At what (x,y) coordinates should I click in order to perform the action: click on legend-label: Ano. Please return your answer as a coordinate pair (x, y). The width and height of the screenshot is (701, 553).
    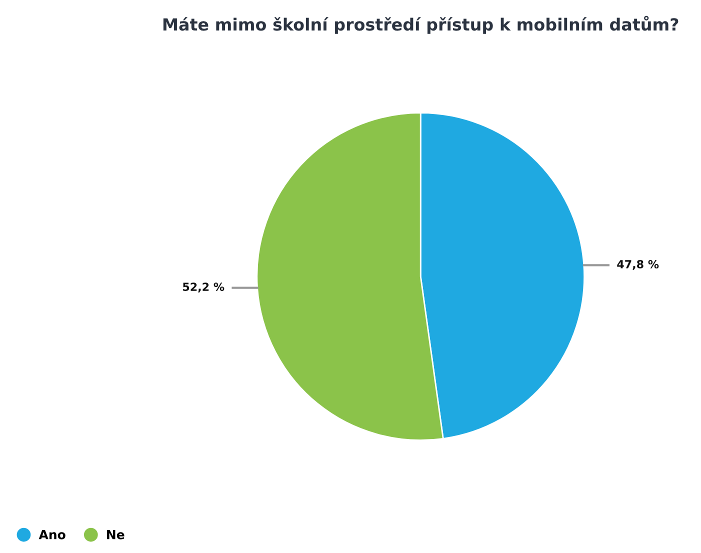
    Looking at the image, I should click on (52, 535).